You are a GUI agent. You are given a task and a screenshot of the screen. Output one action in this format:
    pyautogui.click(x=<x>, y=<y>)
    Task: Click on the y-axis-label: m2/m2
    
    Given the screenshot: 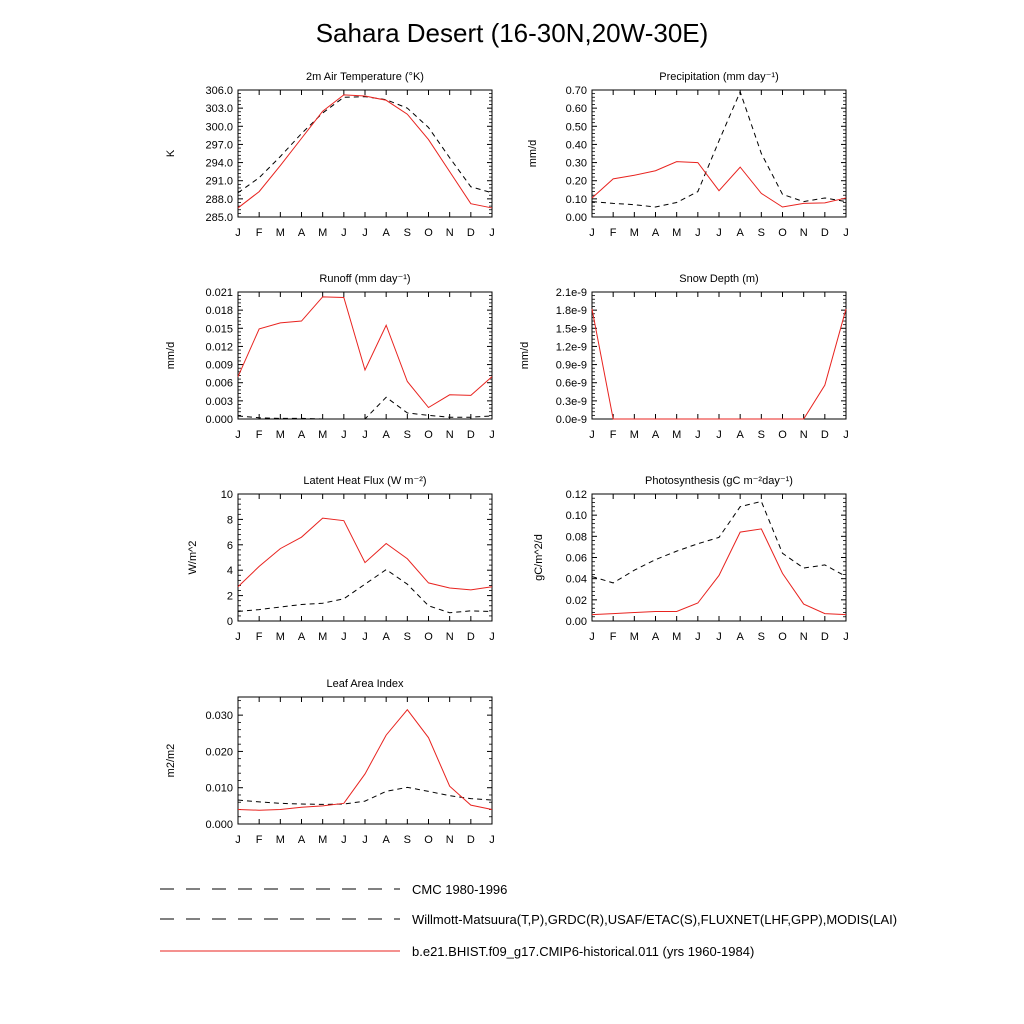 What is the action you would take?
    pyautogui.click(x=171, y=761)
    